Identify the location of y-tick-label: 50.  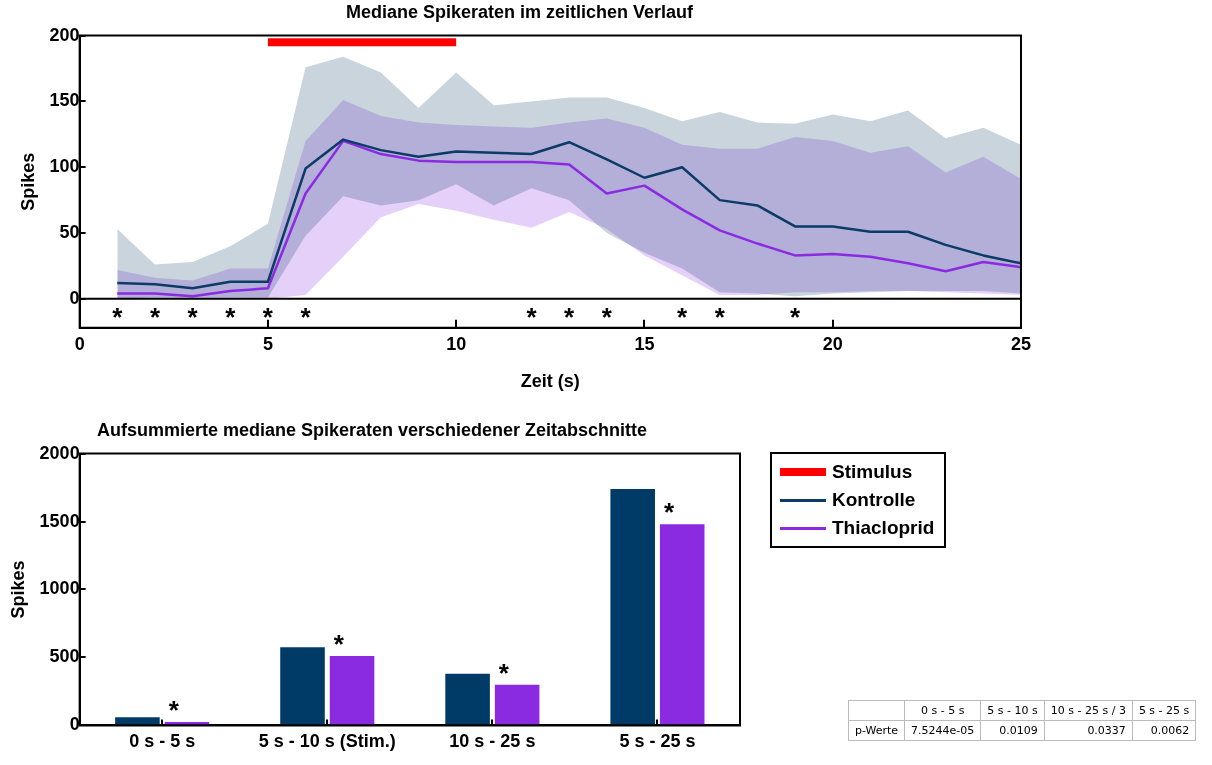
(69, 232).